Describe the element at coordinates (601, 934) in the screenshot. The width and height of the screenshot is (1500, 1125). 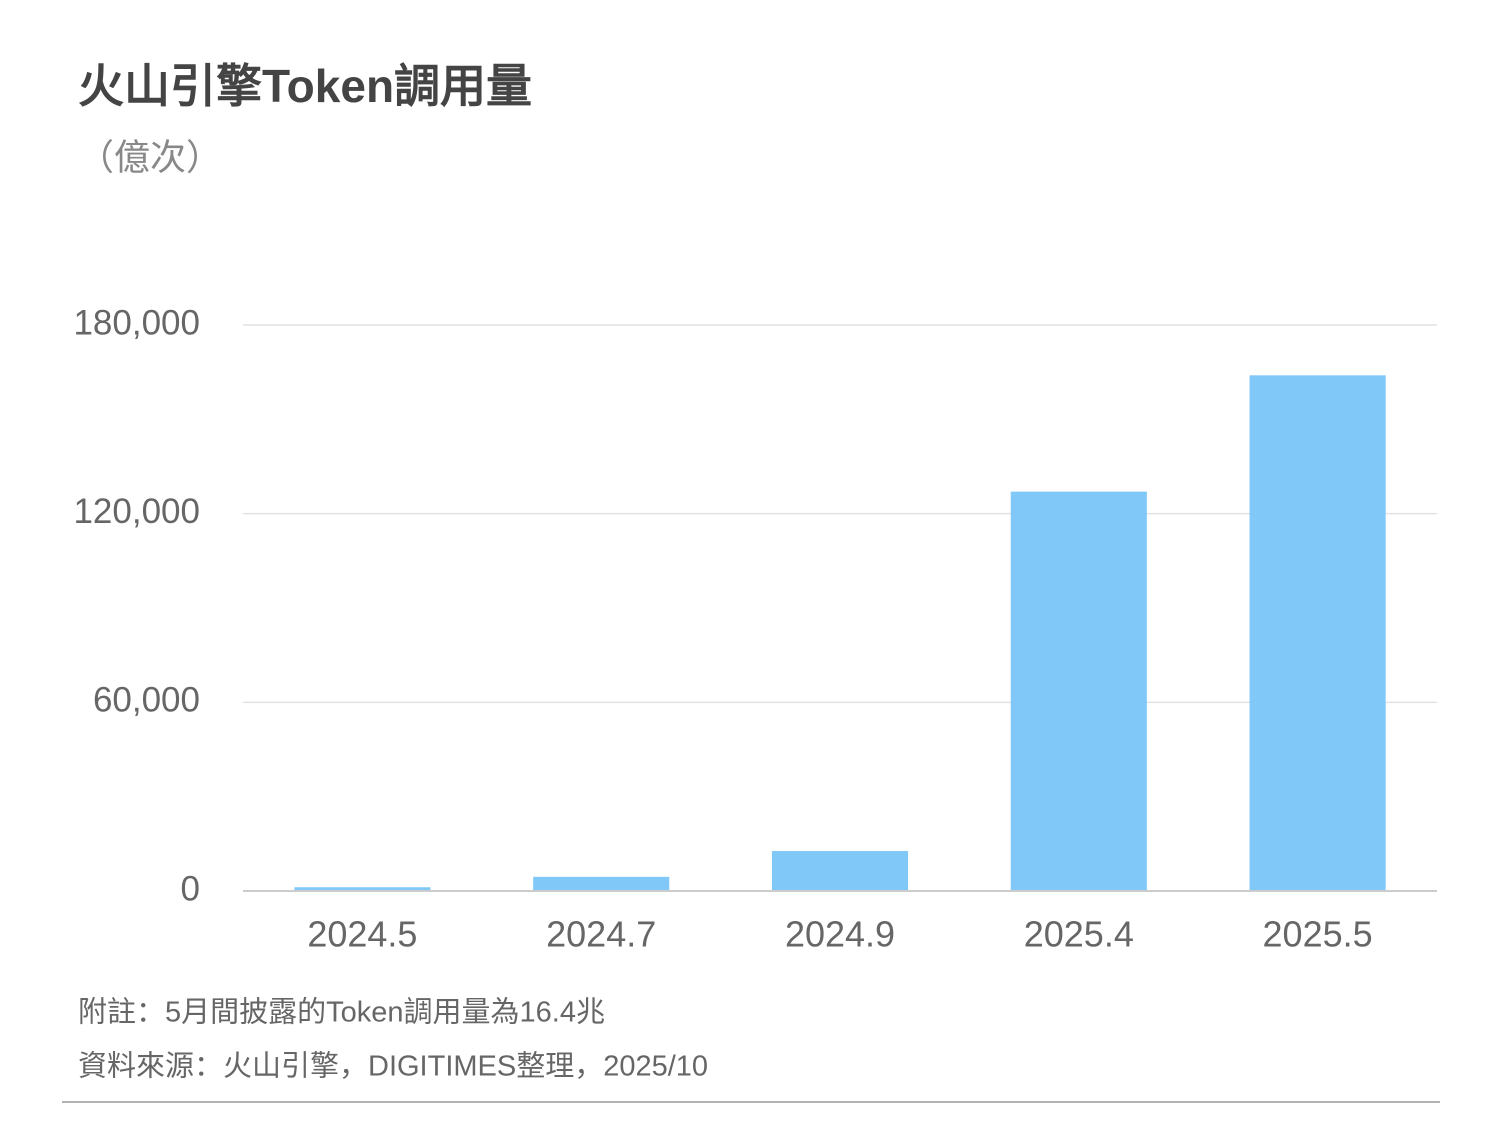
I see `x-tick-label: 2024.7` at that location.